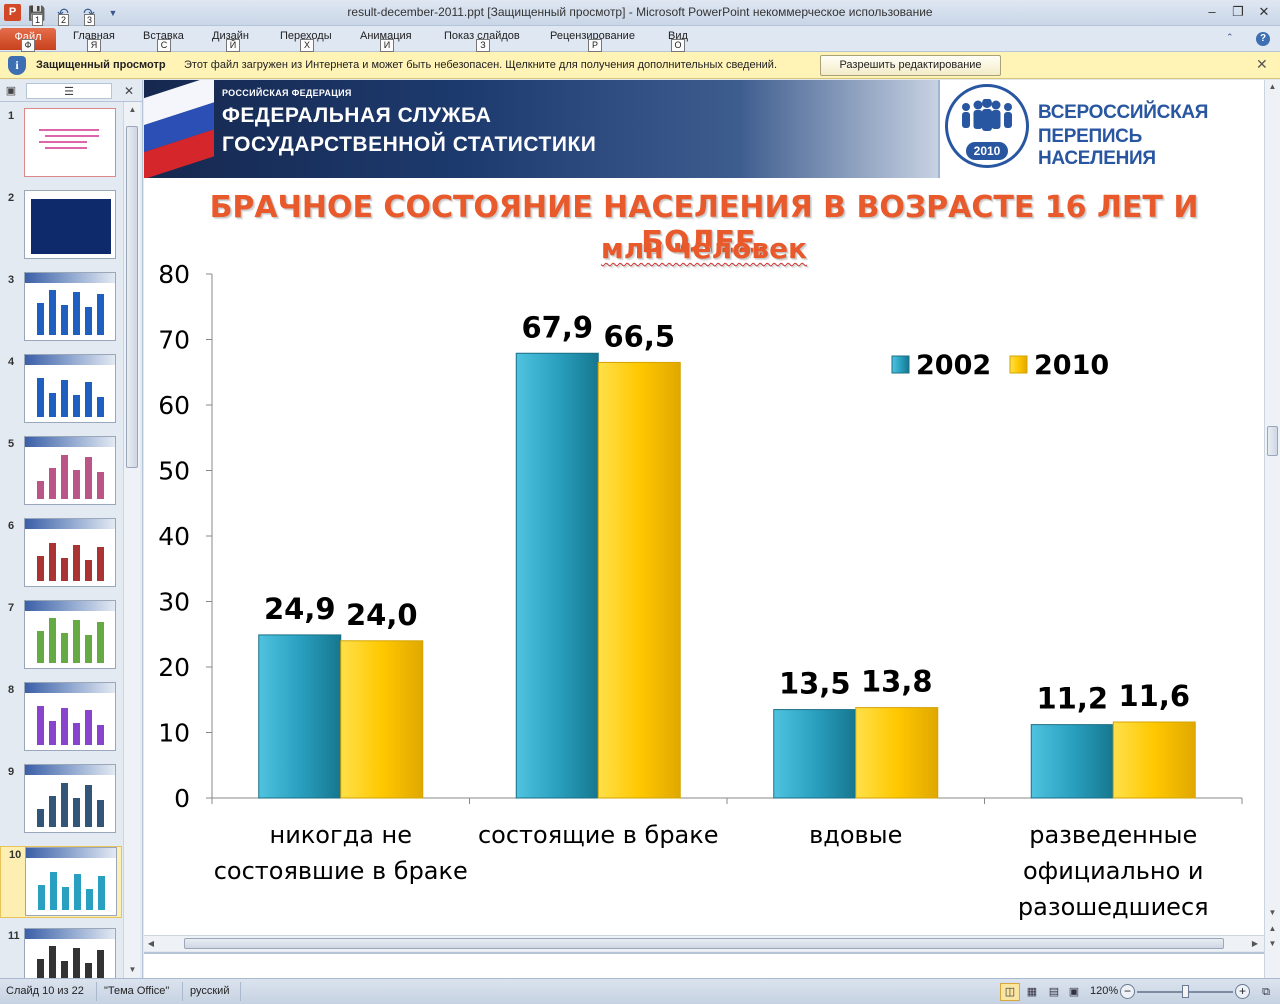 This screenshot has height=1004, width=1280. I want to click on panel-scrollbar: ▲ ▼, so click(131, 540).